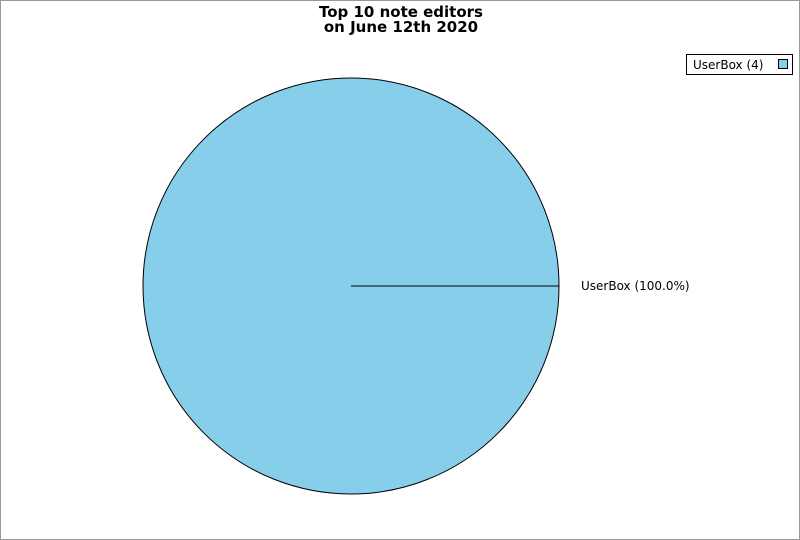  I want to click on slice-label: UserBox (100.0%), so click(635, 286).